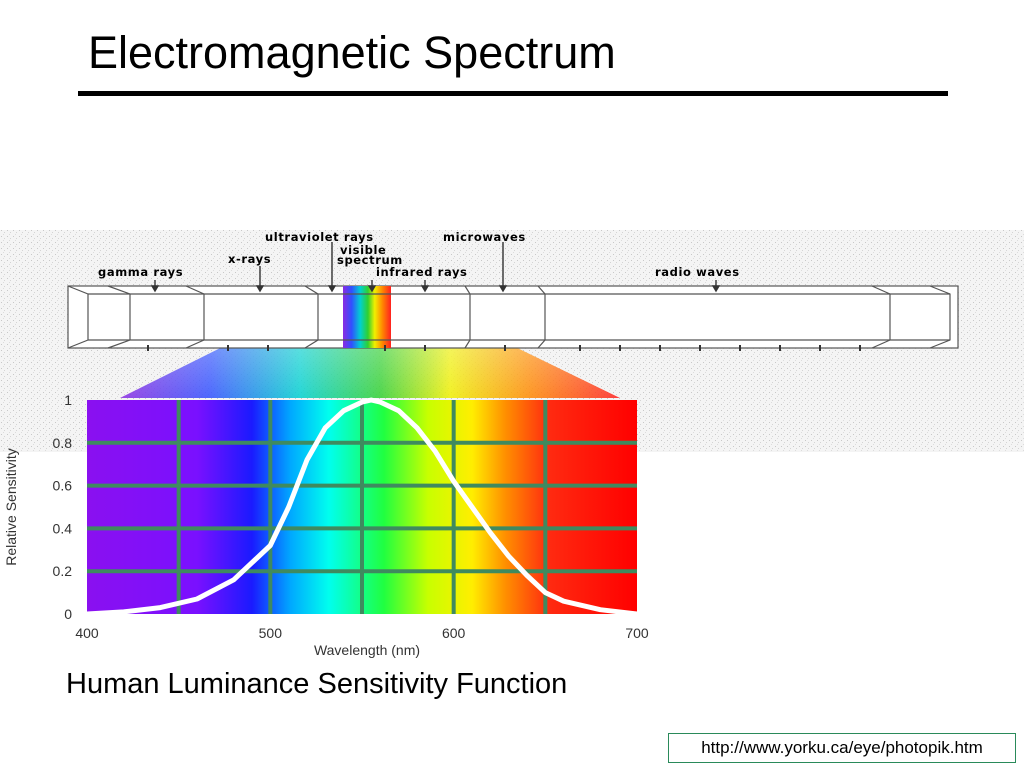  What do you see at coordinates (842, 748) in the screenshot?
I see `source-link: http://www.yorku.ca/eye/photopik.htm` at bounding box center [842, 748].